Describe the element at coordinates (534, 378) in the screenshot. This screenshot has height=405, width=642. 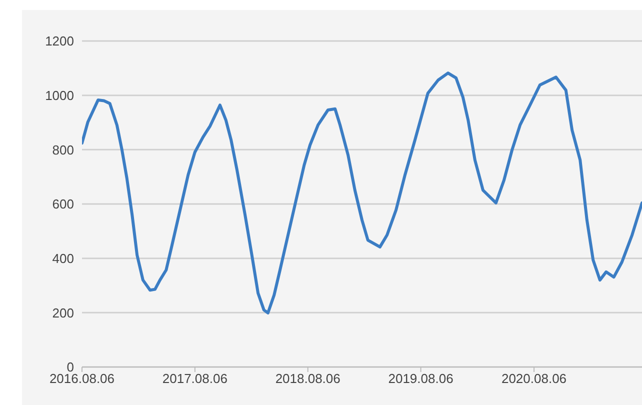
I see `x-tick-label: 2020.08.06` at that location.